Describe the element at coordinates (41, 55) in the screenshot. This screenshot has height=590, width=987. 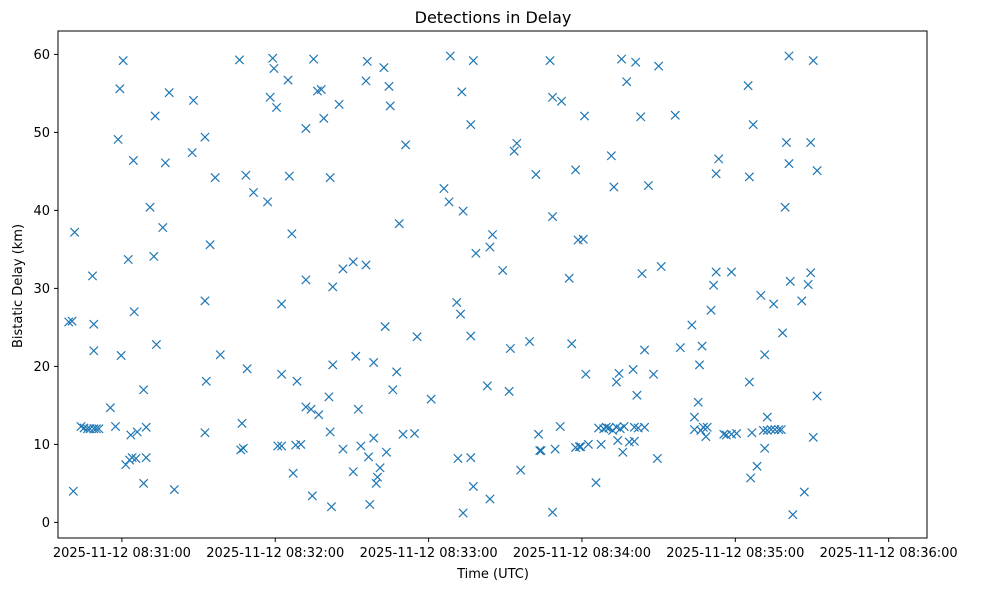
I see `y-tick-label: 60` at that location.